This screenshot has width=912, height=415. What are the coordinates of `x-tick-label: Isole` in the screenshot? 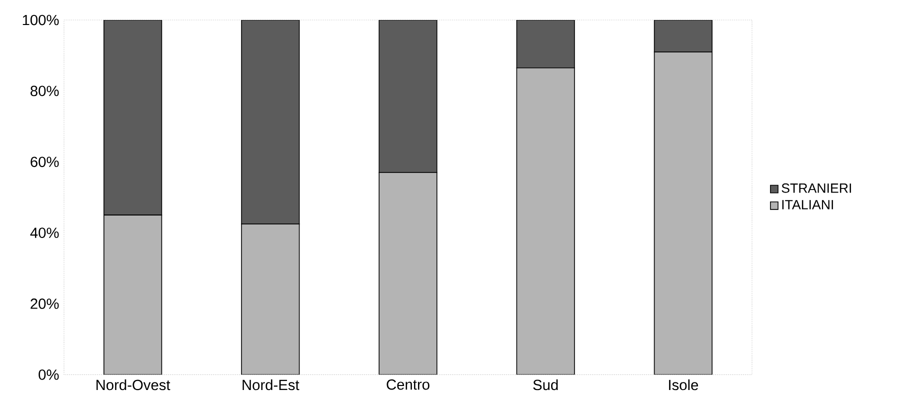 It's located at (683, 385).